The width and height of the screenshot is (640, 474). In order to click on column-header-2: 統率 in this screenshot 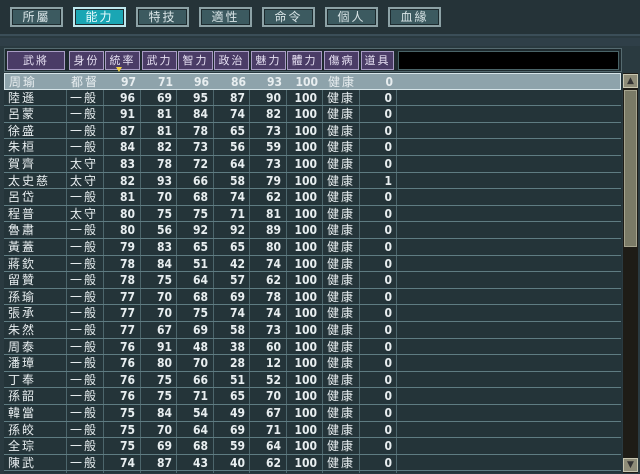, I will do `click(122, 60)`.